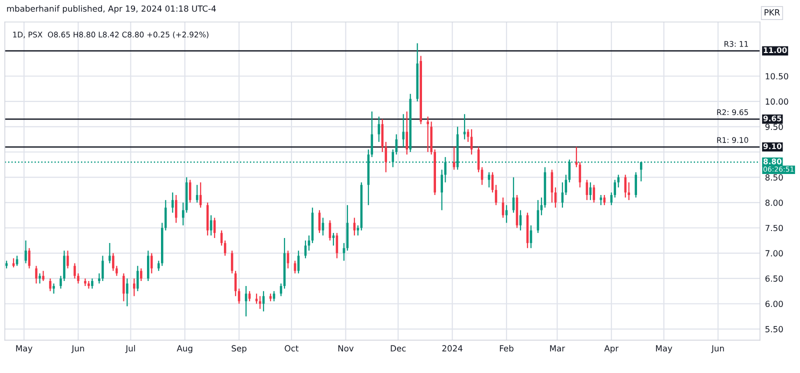  Describe the element at coordinates (774, 177) in the screenshot. I see `y-tick-label: 8.50` at that location.